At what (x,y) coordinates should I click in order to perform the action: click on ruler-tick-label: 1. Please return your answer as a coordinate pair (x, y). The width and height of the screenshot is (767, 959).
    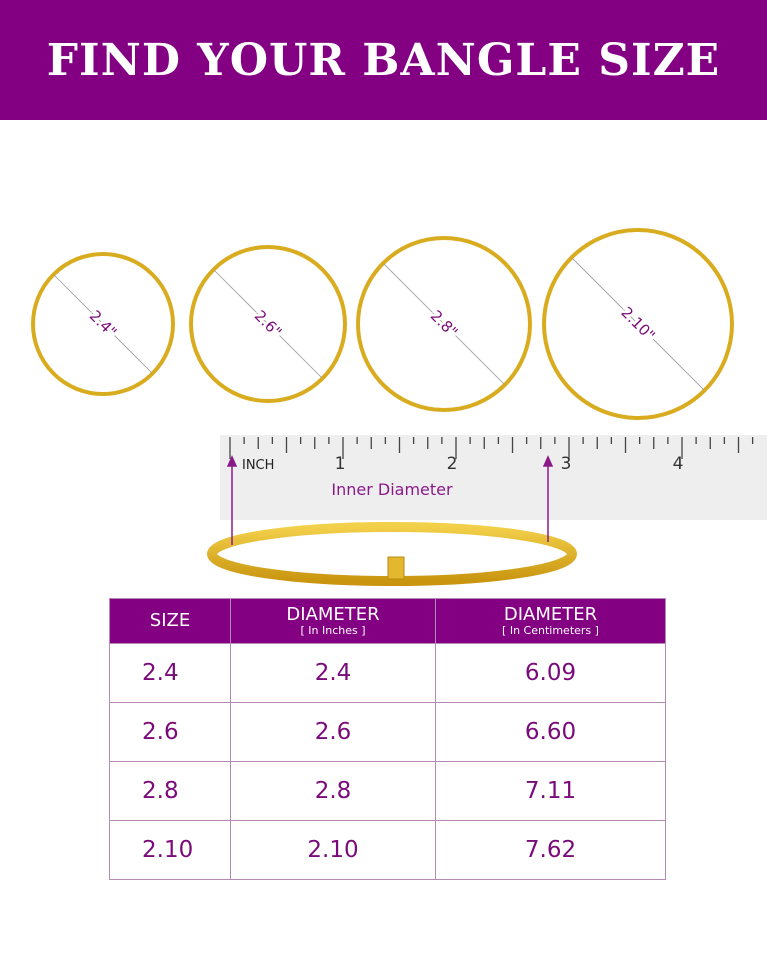
    Looking at the image, I should click on (340, 464).